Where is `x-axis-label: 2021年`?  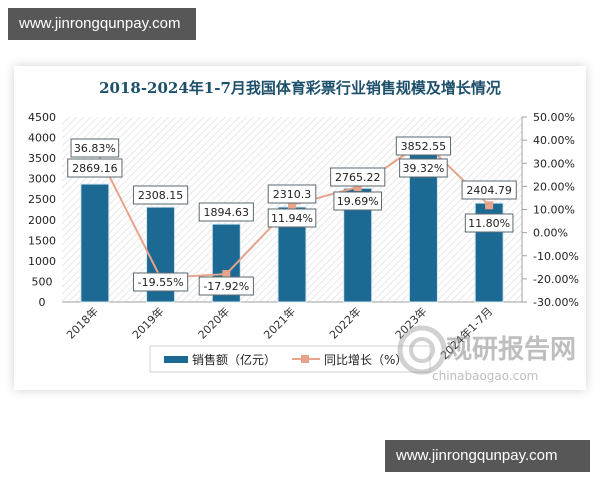 x-axis-label: 2021年 is located at coordinates (279, 322).